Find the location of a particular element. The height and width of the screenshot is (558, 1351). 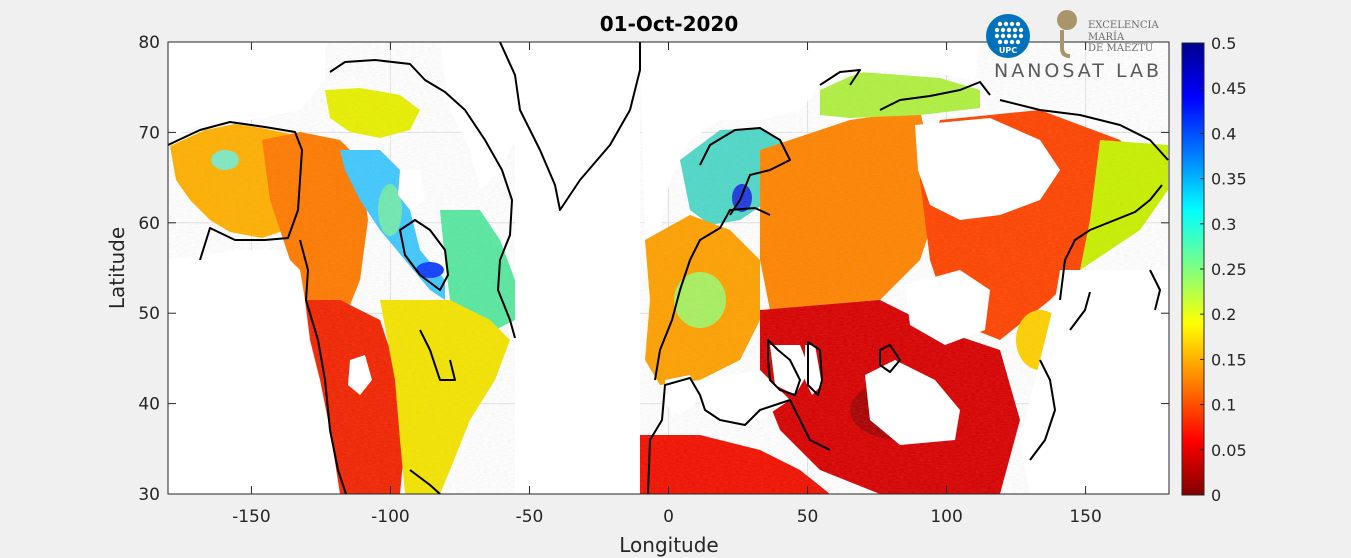

y-tick-label: 60 is located at coordinates (149, 224).